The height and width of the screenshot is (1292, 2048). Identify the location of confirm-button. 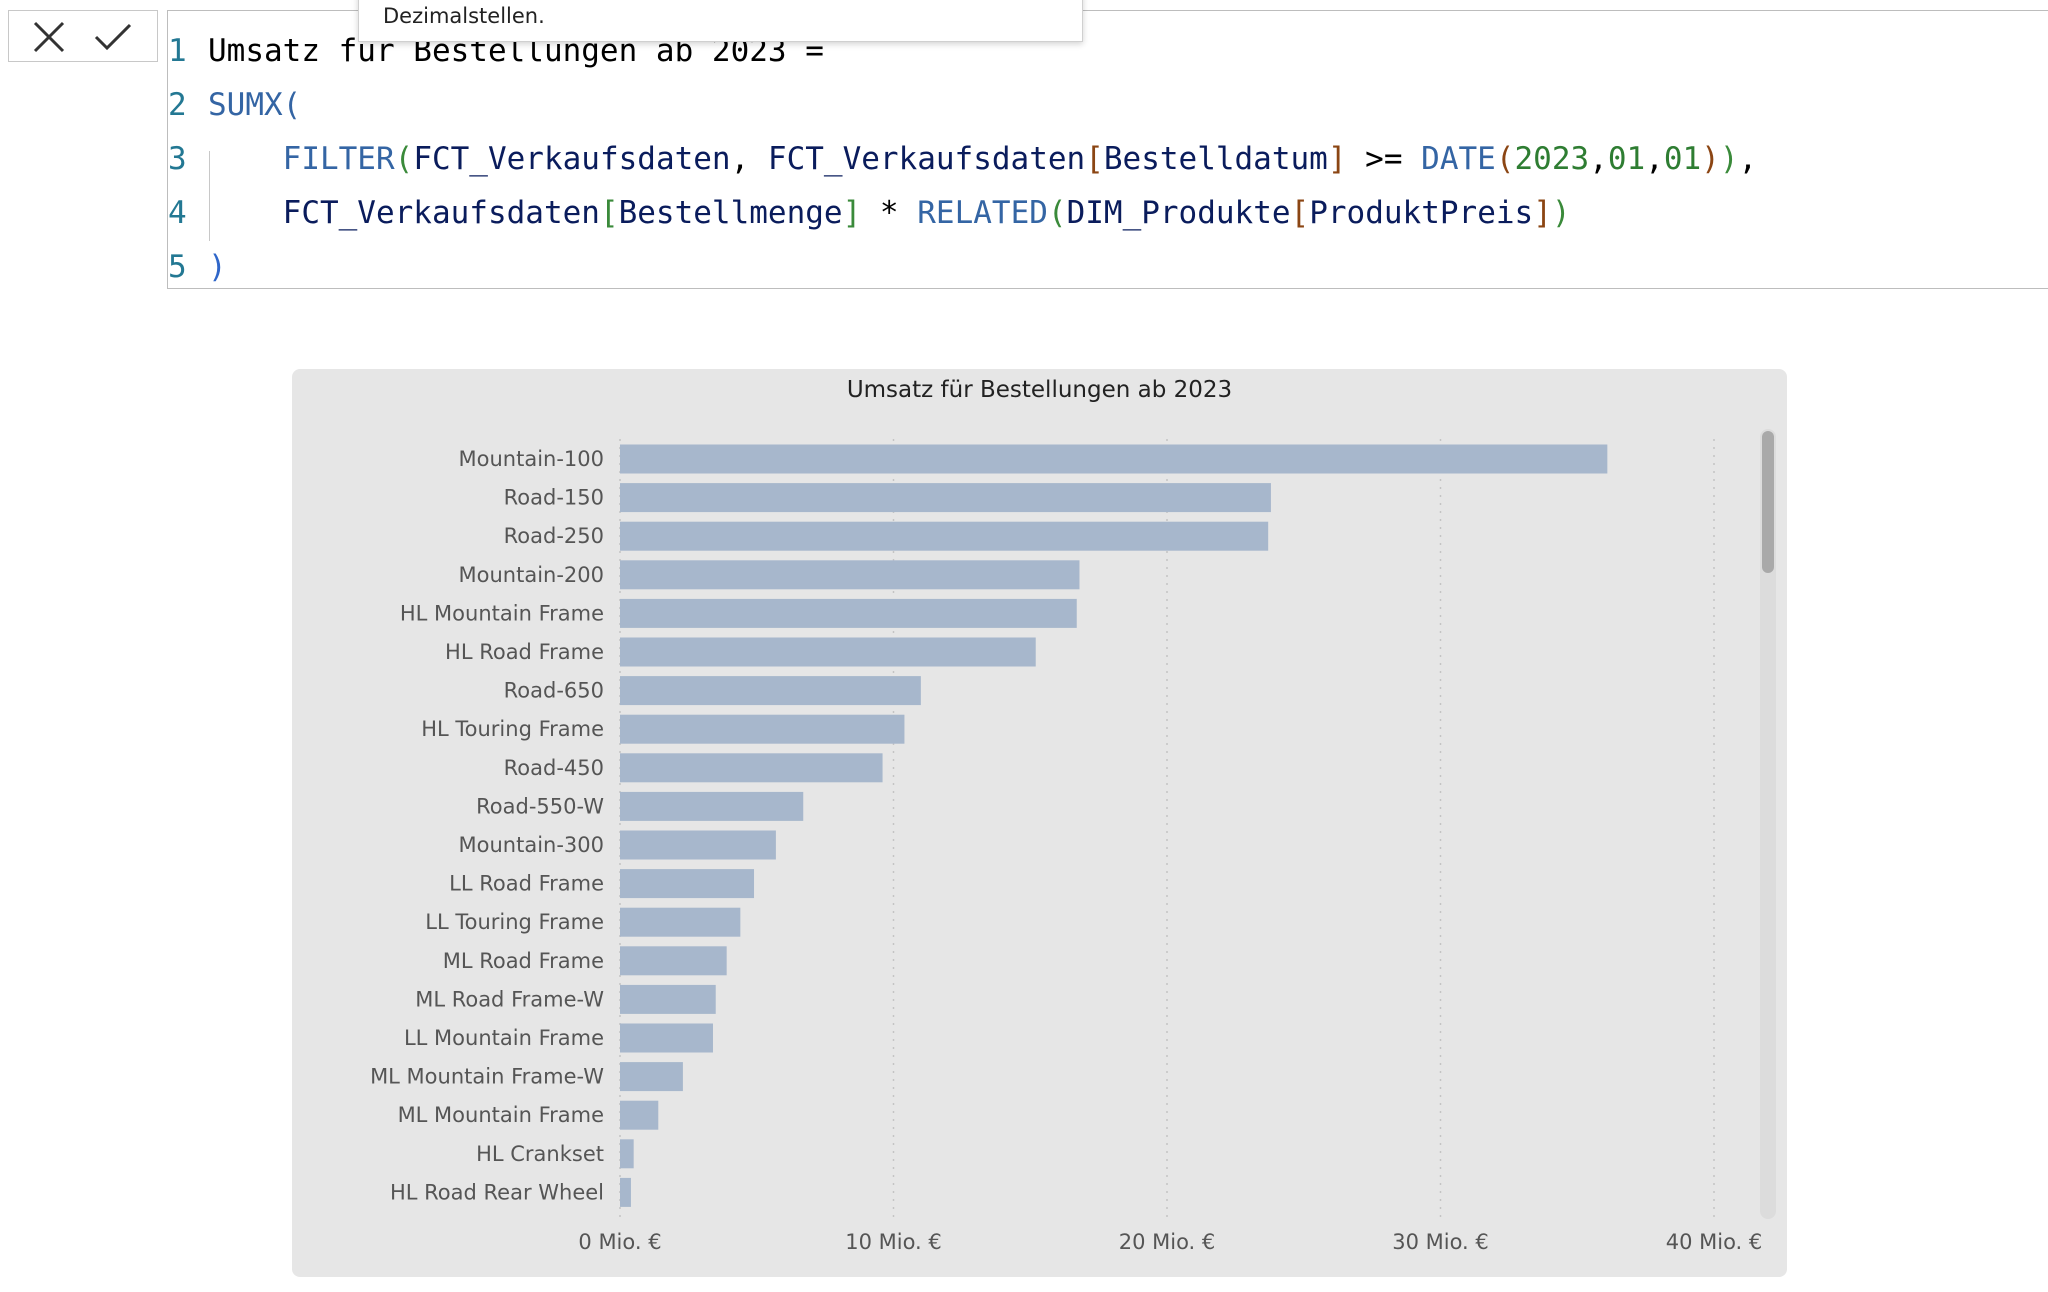
(111, 36).